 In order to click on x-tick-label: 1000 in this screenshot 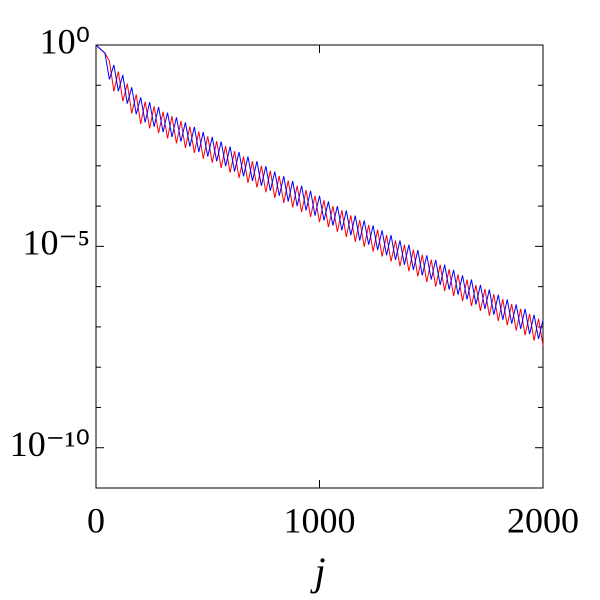, I will do `click(320, 520)`.